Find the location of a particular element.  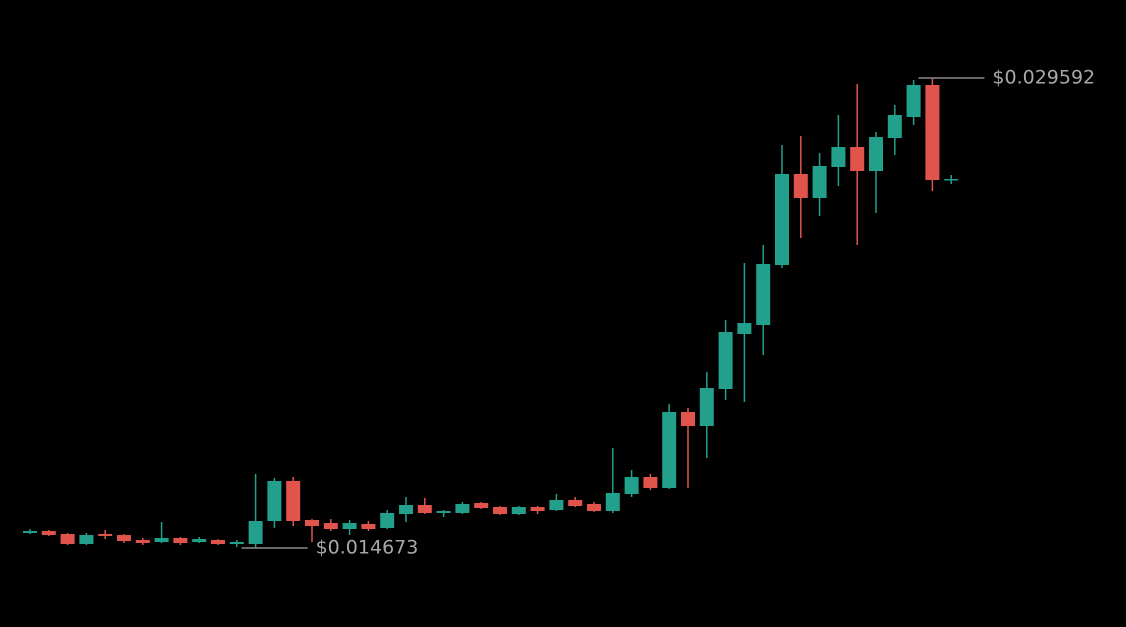

annotation-label: $0.014673 is located at coordinates (367, 548).